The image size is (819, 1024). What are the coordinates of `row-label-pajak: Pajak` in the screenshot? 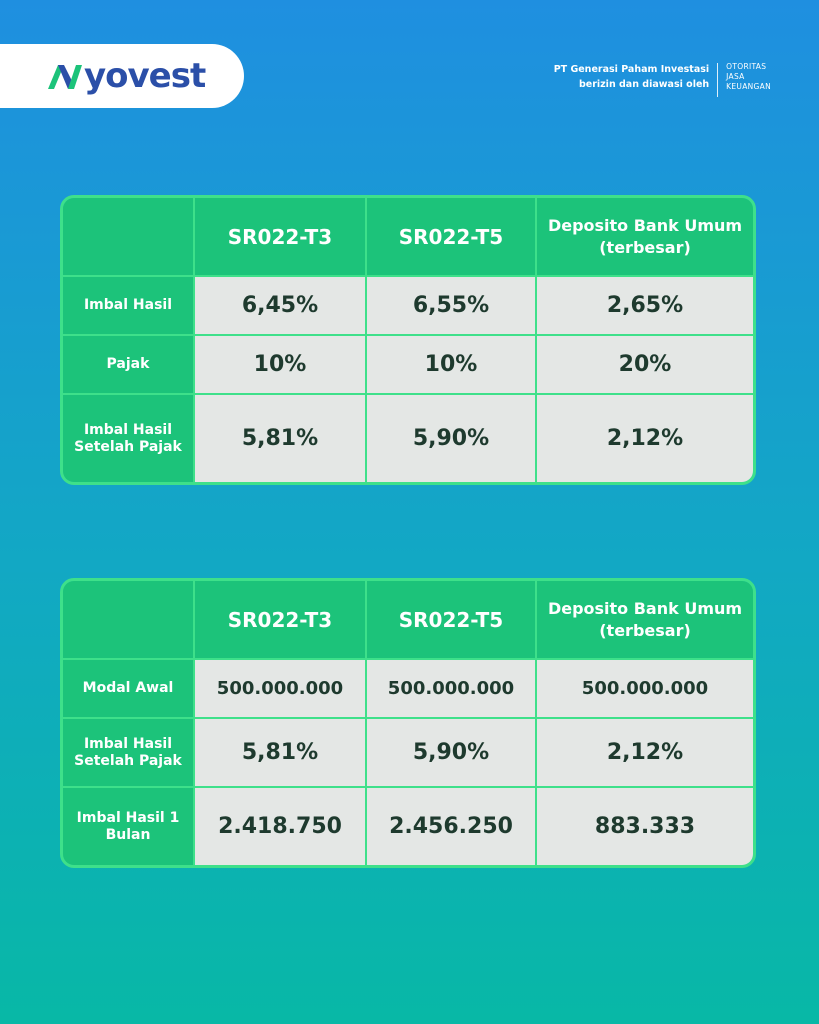 It's located at (128, 364).